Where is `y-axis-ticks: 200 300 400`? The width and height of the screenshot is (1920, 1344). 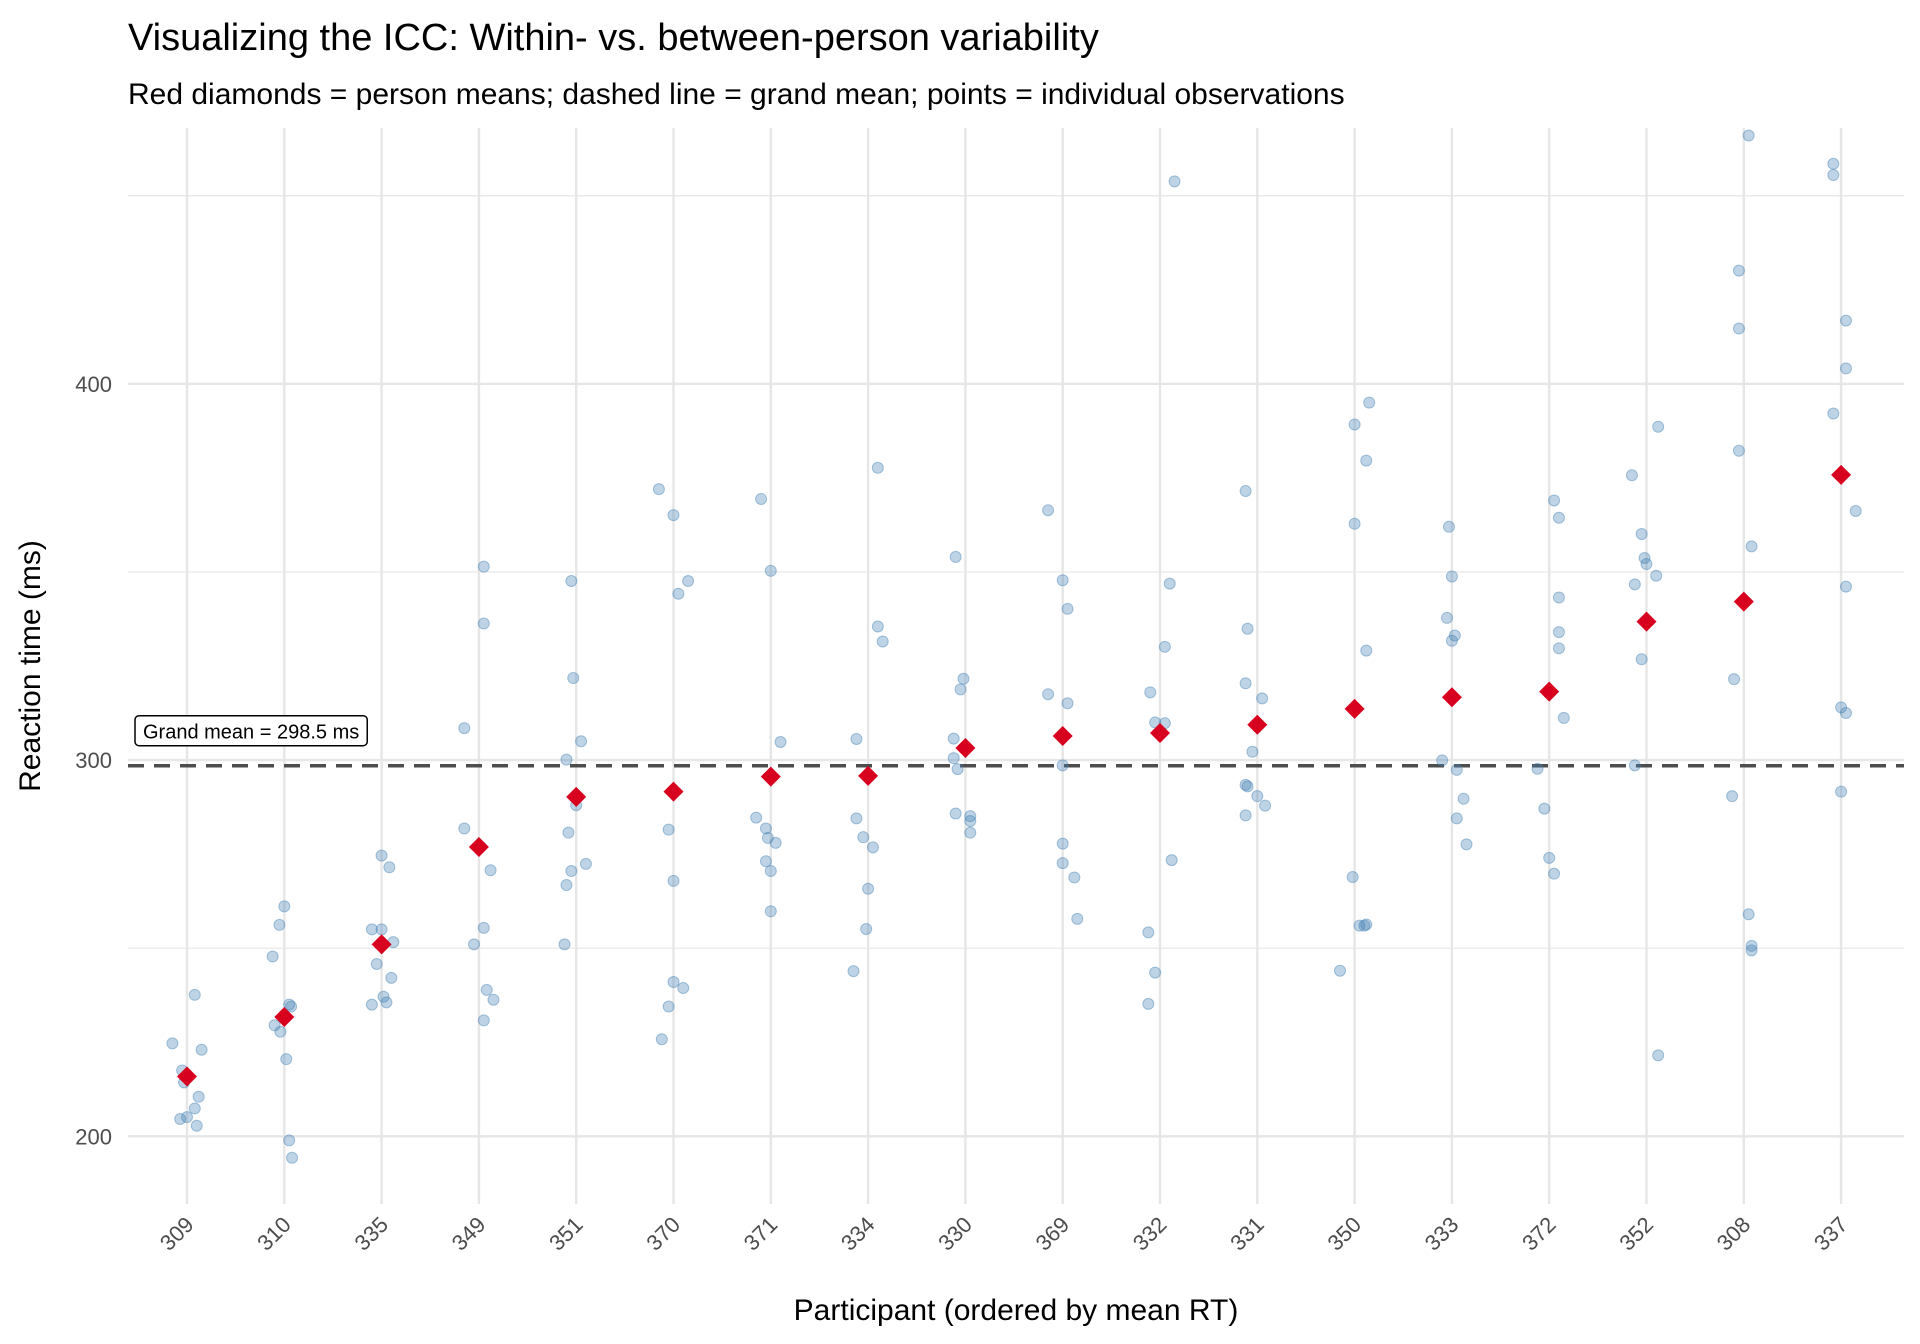
y-axis-ticks: 200 300 400 is located at coordinates (93, 760).